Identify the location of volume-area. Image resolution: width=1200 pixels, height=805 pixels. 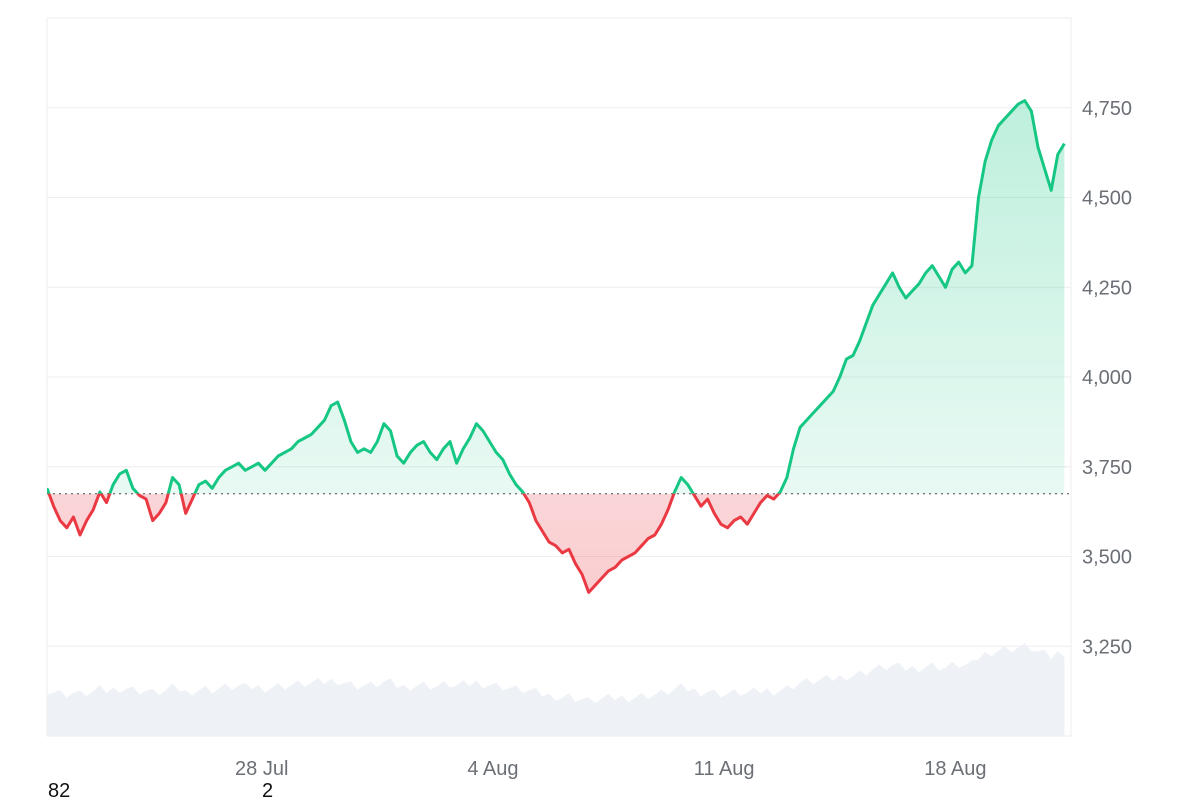
(556, 689).